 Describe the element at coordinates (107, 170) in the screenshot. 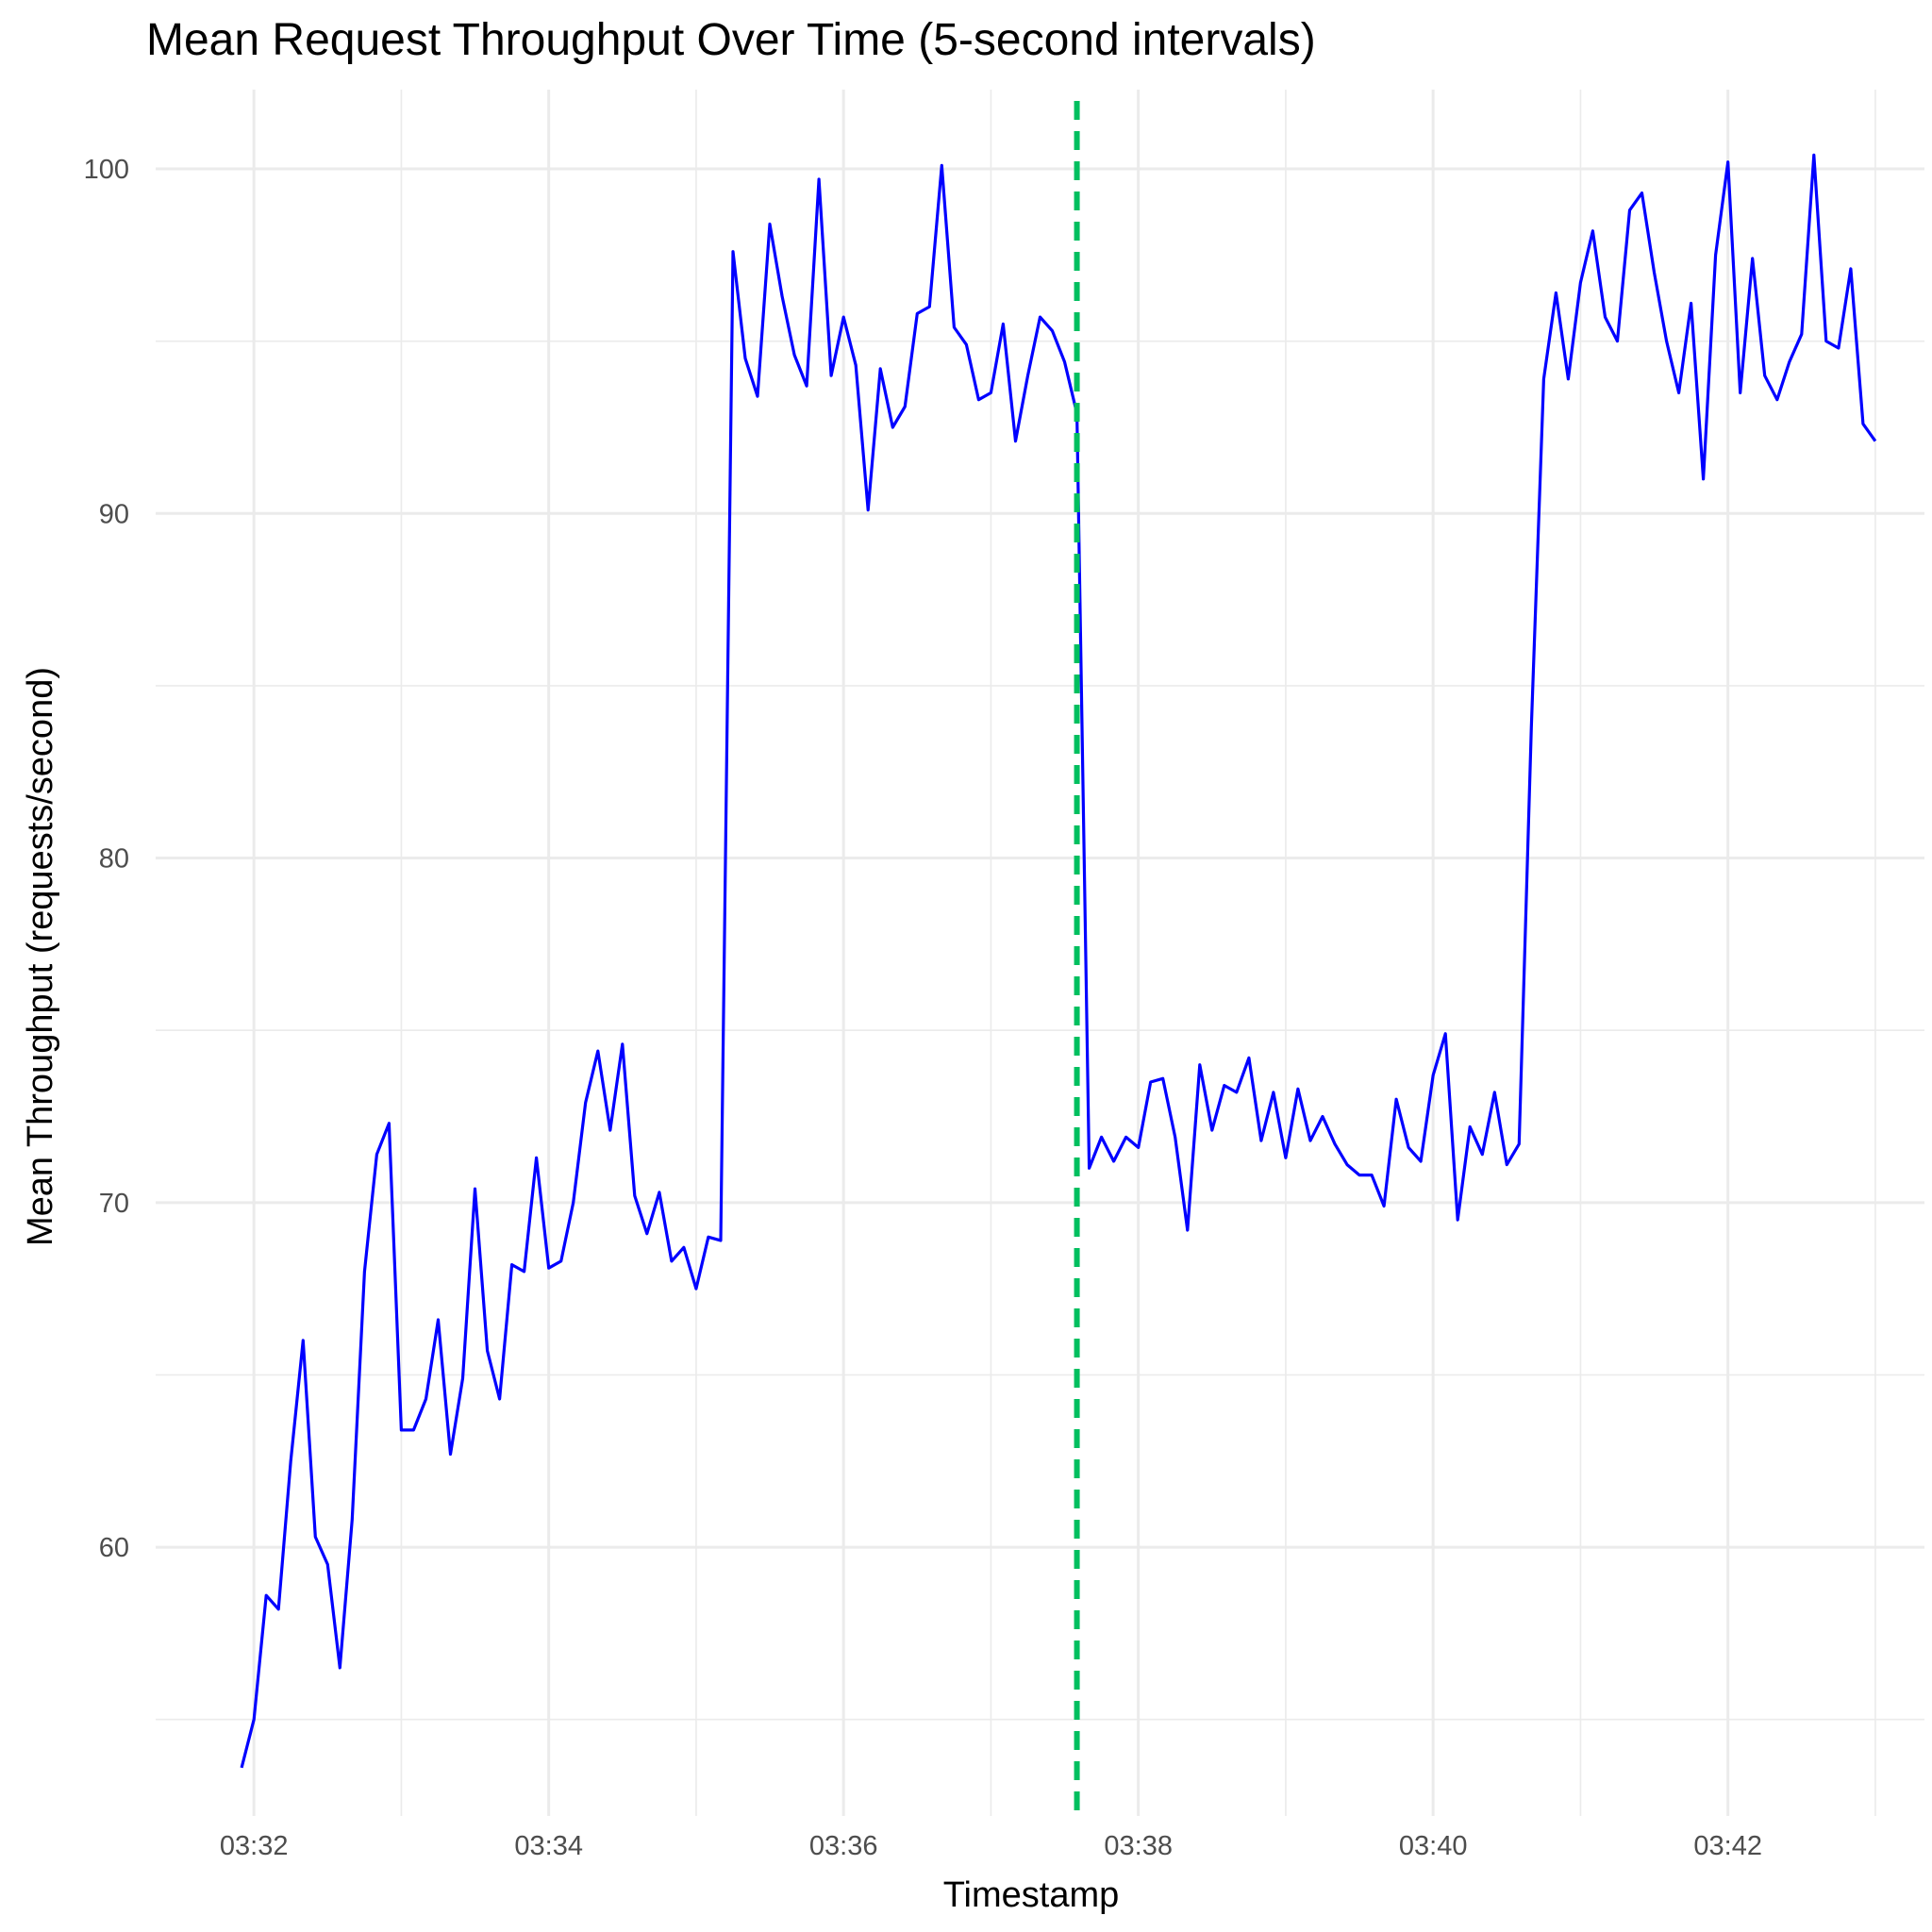

I see `y-tick-label: 100` at that location.